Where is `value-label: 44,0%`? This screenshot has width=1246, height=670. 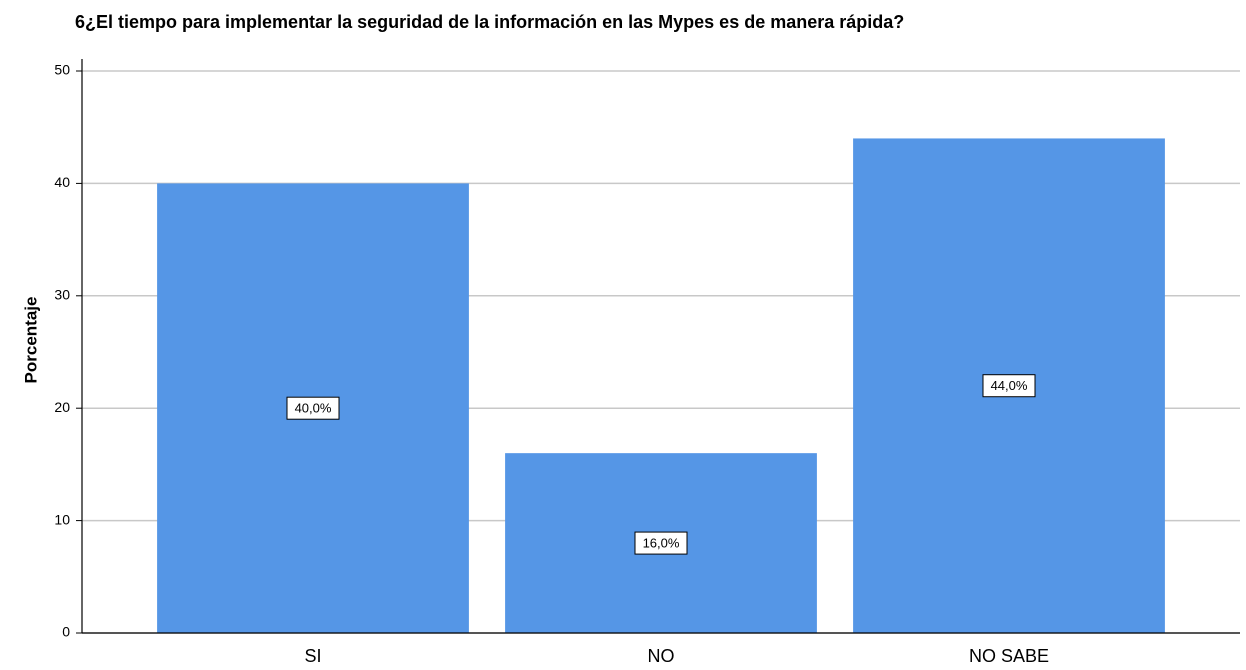
value-label: 44,0% is located at coordinates (1009, 385).